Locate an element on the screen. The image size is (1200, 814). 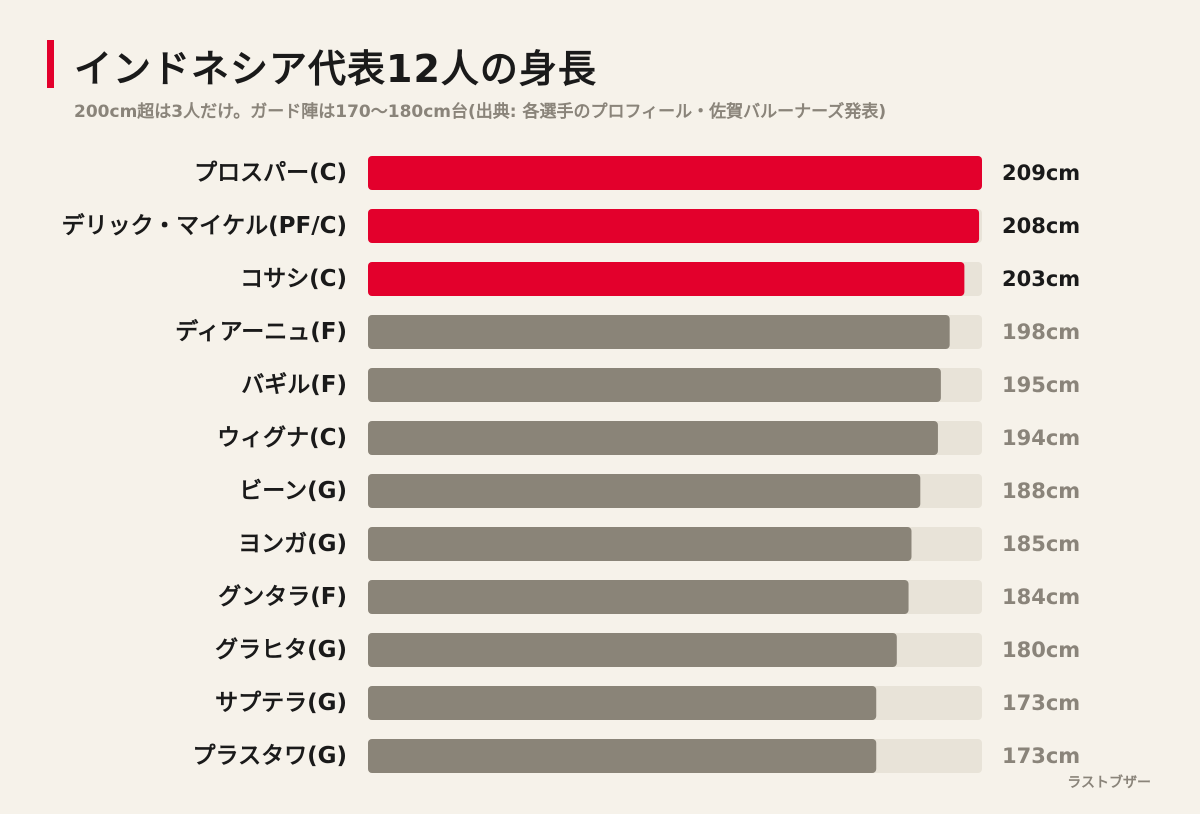
category-label: プラスタワ(G) is located at coordinates (270, 756).